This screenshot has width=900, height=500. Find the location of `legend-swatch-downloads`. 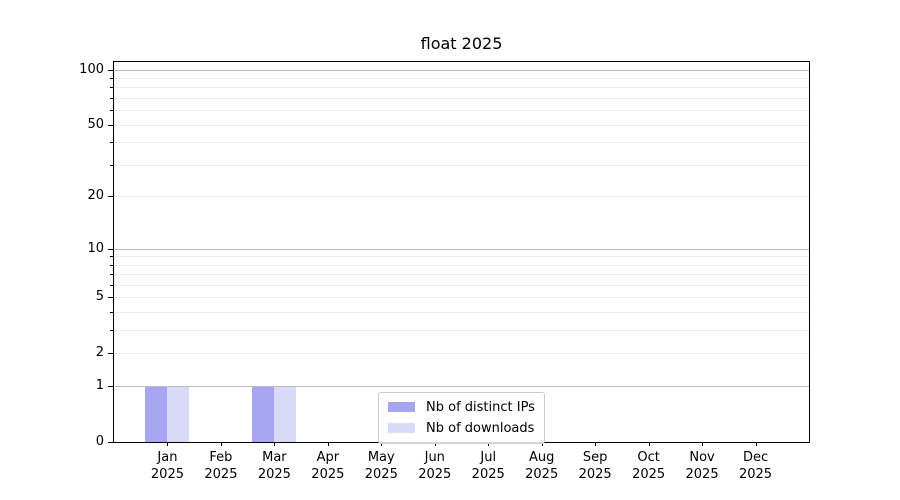

legend-swatch-downloads is located at coordinates (401, 428).